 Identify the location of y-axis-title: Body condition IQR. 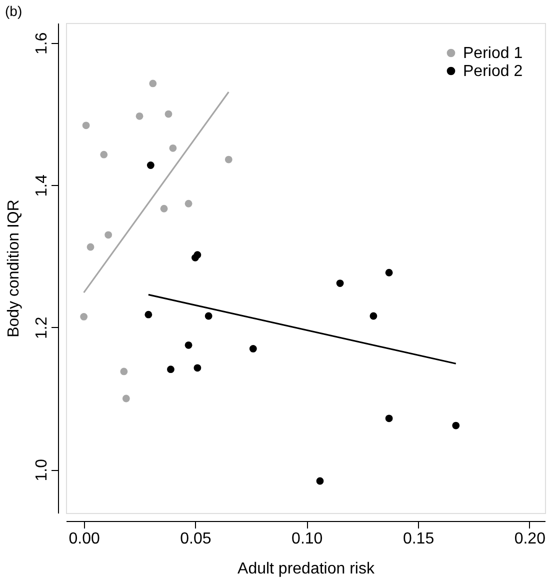
(14, 269).